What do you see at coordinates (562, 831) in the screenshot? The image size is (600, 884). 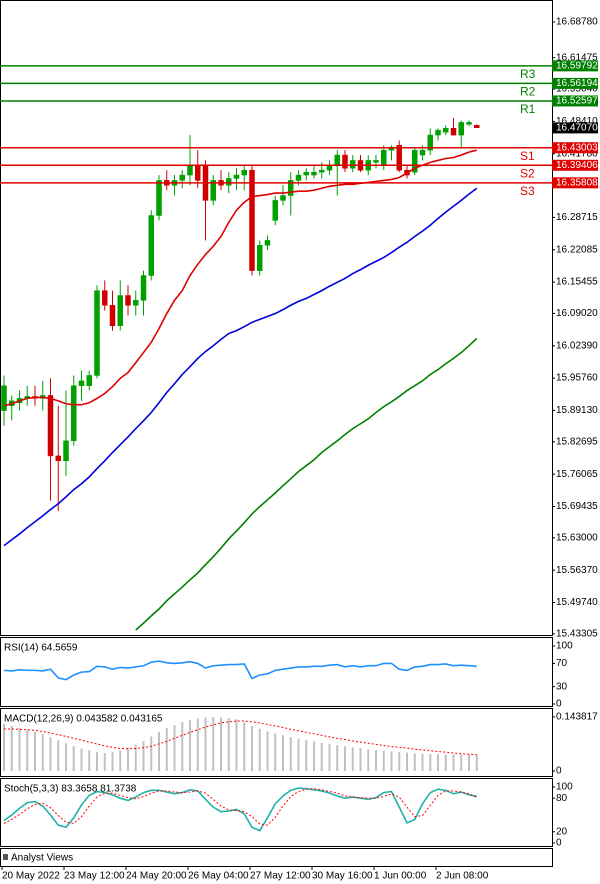 I see `y-tick-label: 20` at bounding box center [562, 831].